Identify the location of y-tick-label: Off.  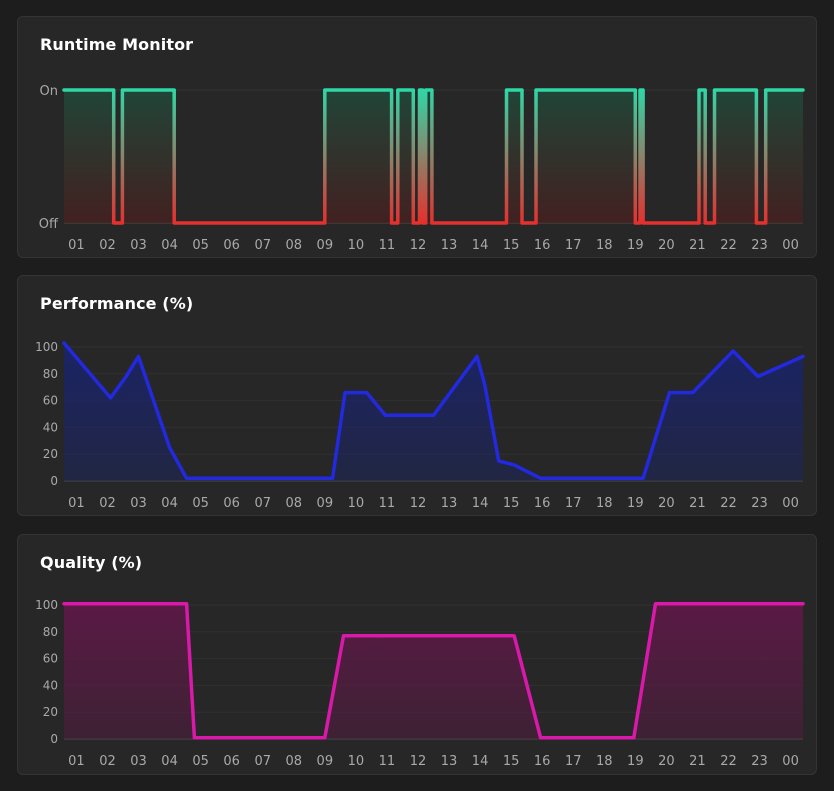
(49, 224).